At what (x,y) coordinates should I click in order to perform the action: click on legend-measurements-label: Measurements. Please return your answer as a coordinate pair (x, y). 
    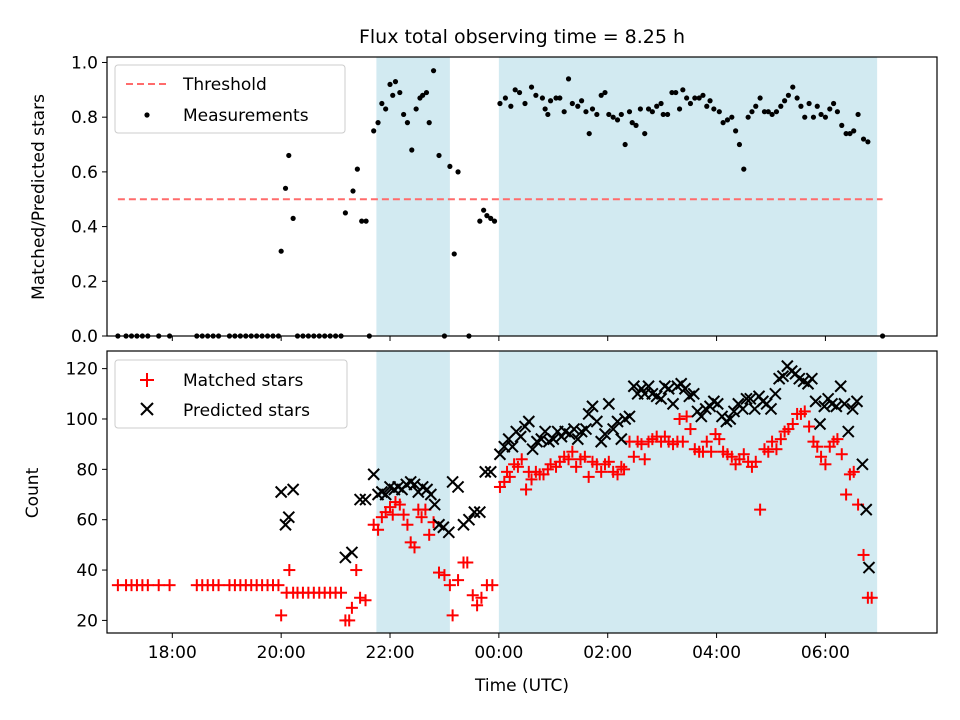
    Looking at the image, I should click on (246, 116).